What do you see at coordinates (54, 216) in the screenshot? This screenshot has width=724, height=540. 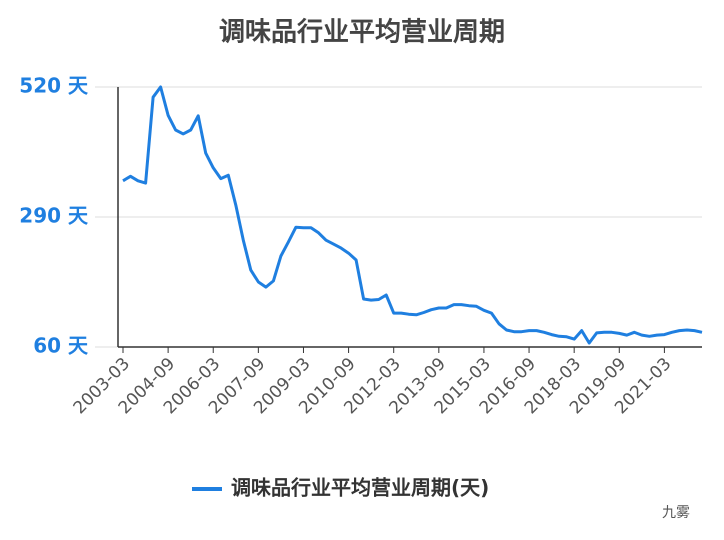 I see `y-tick-label: 290 天` at bounding box center [54, 216].